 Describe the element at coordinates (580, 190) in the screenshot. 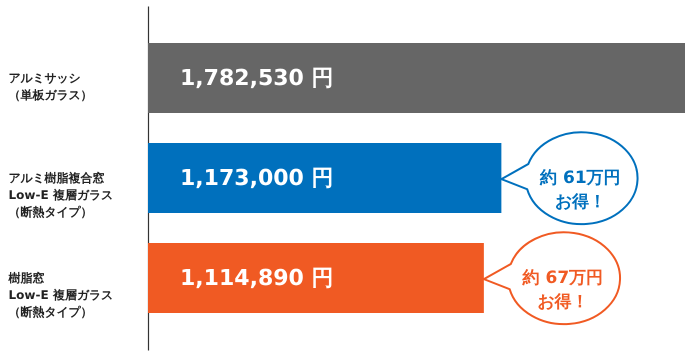

I see `annotation: 約 61万円お得！` at that location.